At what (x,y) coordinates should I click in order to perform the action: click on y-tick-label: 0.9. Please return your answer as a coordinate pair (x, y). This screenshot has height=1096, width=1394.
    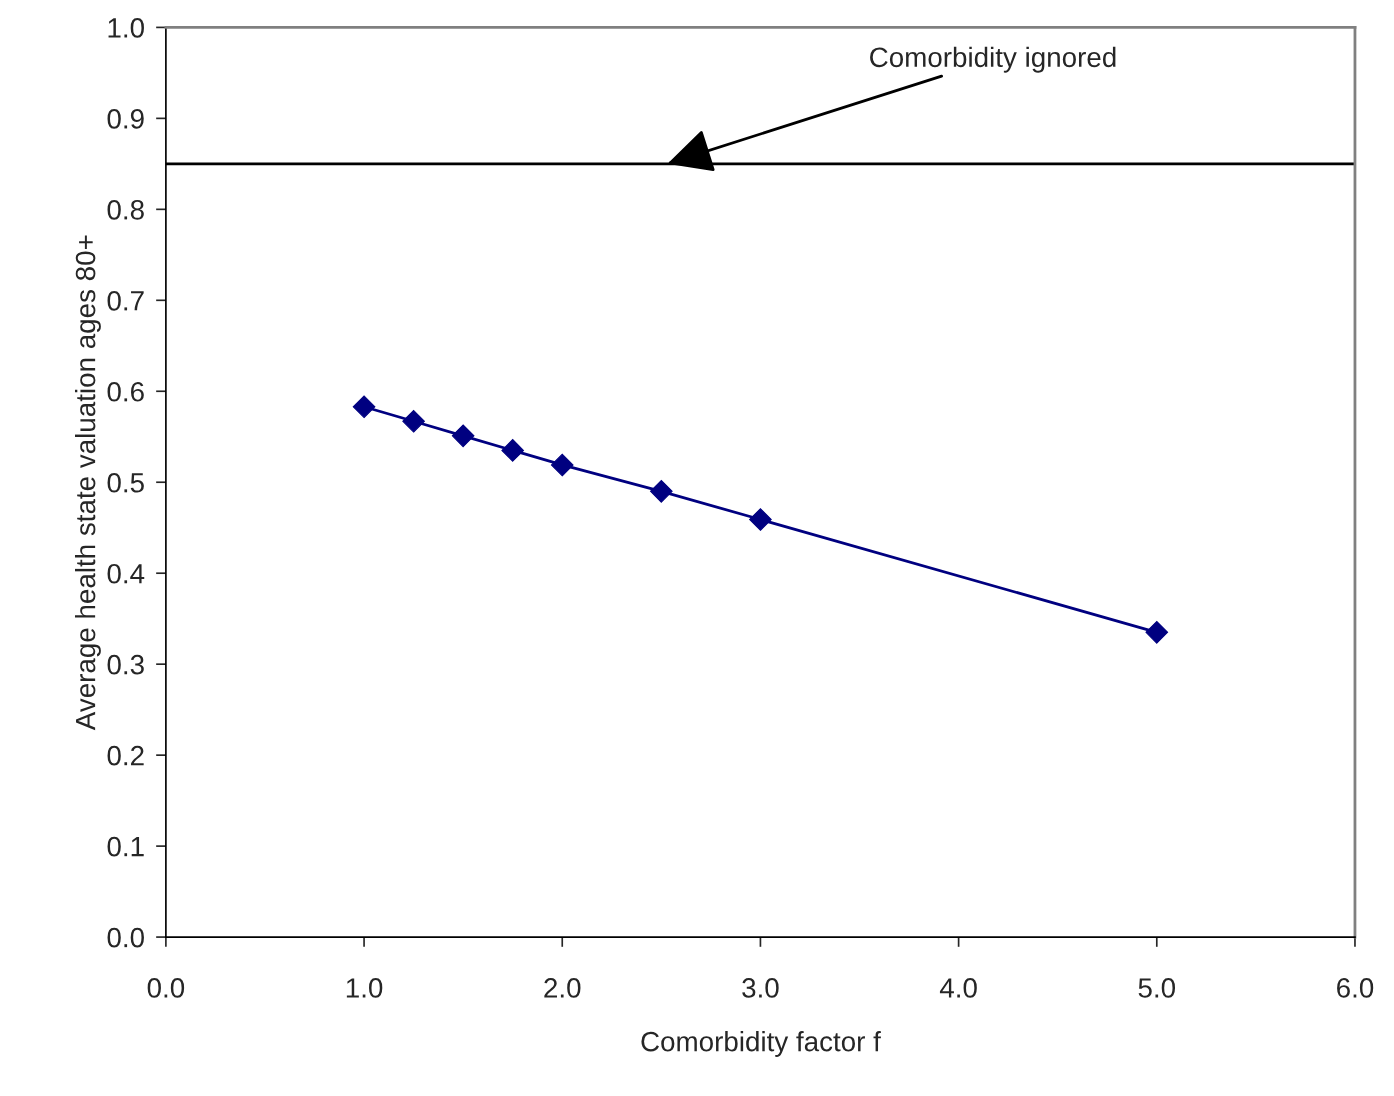
    Looking at the image, I should click on (125, 119).